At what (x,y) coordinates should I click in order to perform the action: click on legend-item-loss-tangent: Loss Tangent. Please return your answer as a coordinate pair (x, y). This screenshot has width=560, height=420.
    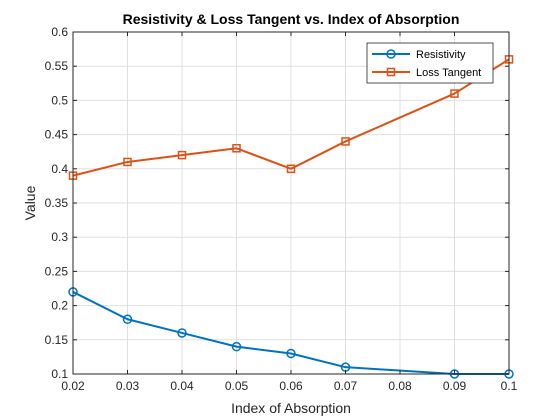
    Looking at the image, I should click on (426, 73).